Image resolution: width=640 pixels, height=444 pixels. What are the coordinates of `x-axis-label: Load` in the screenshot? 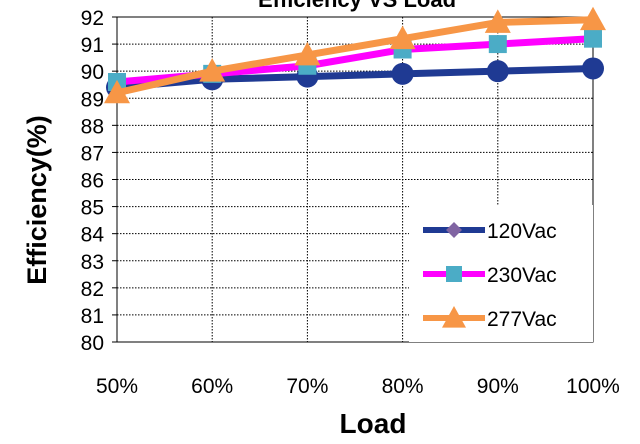 It's located at (373, 423).